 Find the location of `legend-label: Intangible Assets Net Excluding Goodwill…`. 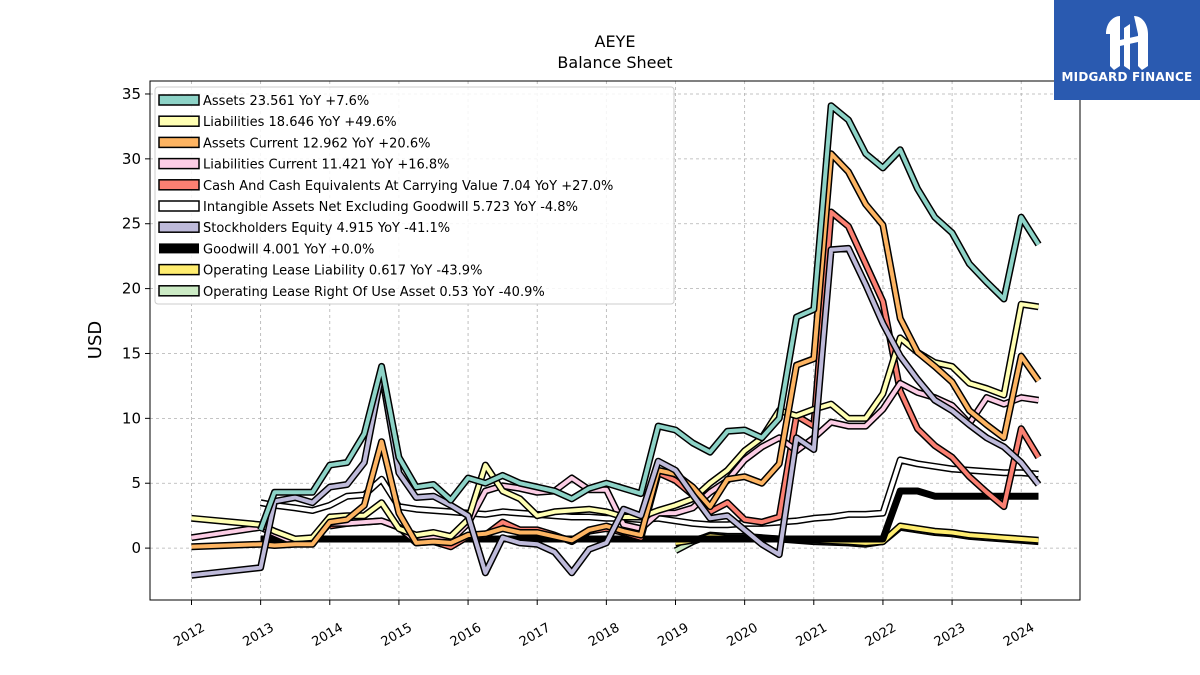

legend-label: Intangible Assets Net Excluding Goodwill… is located at coordinates (390, 207).